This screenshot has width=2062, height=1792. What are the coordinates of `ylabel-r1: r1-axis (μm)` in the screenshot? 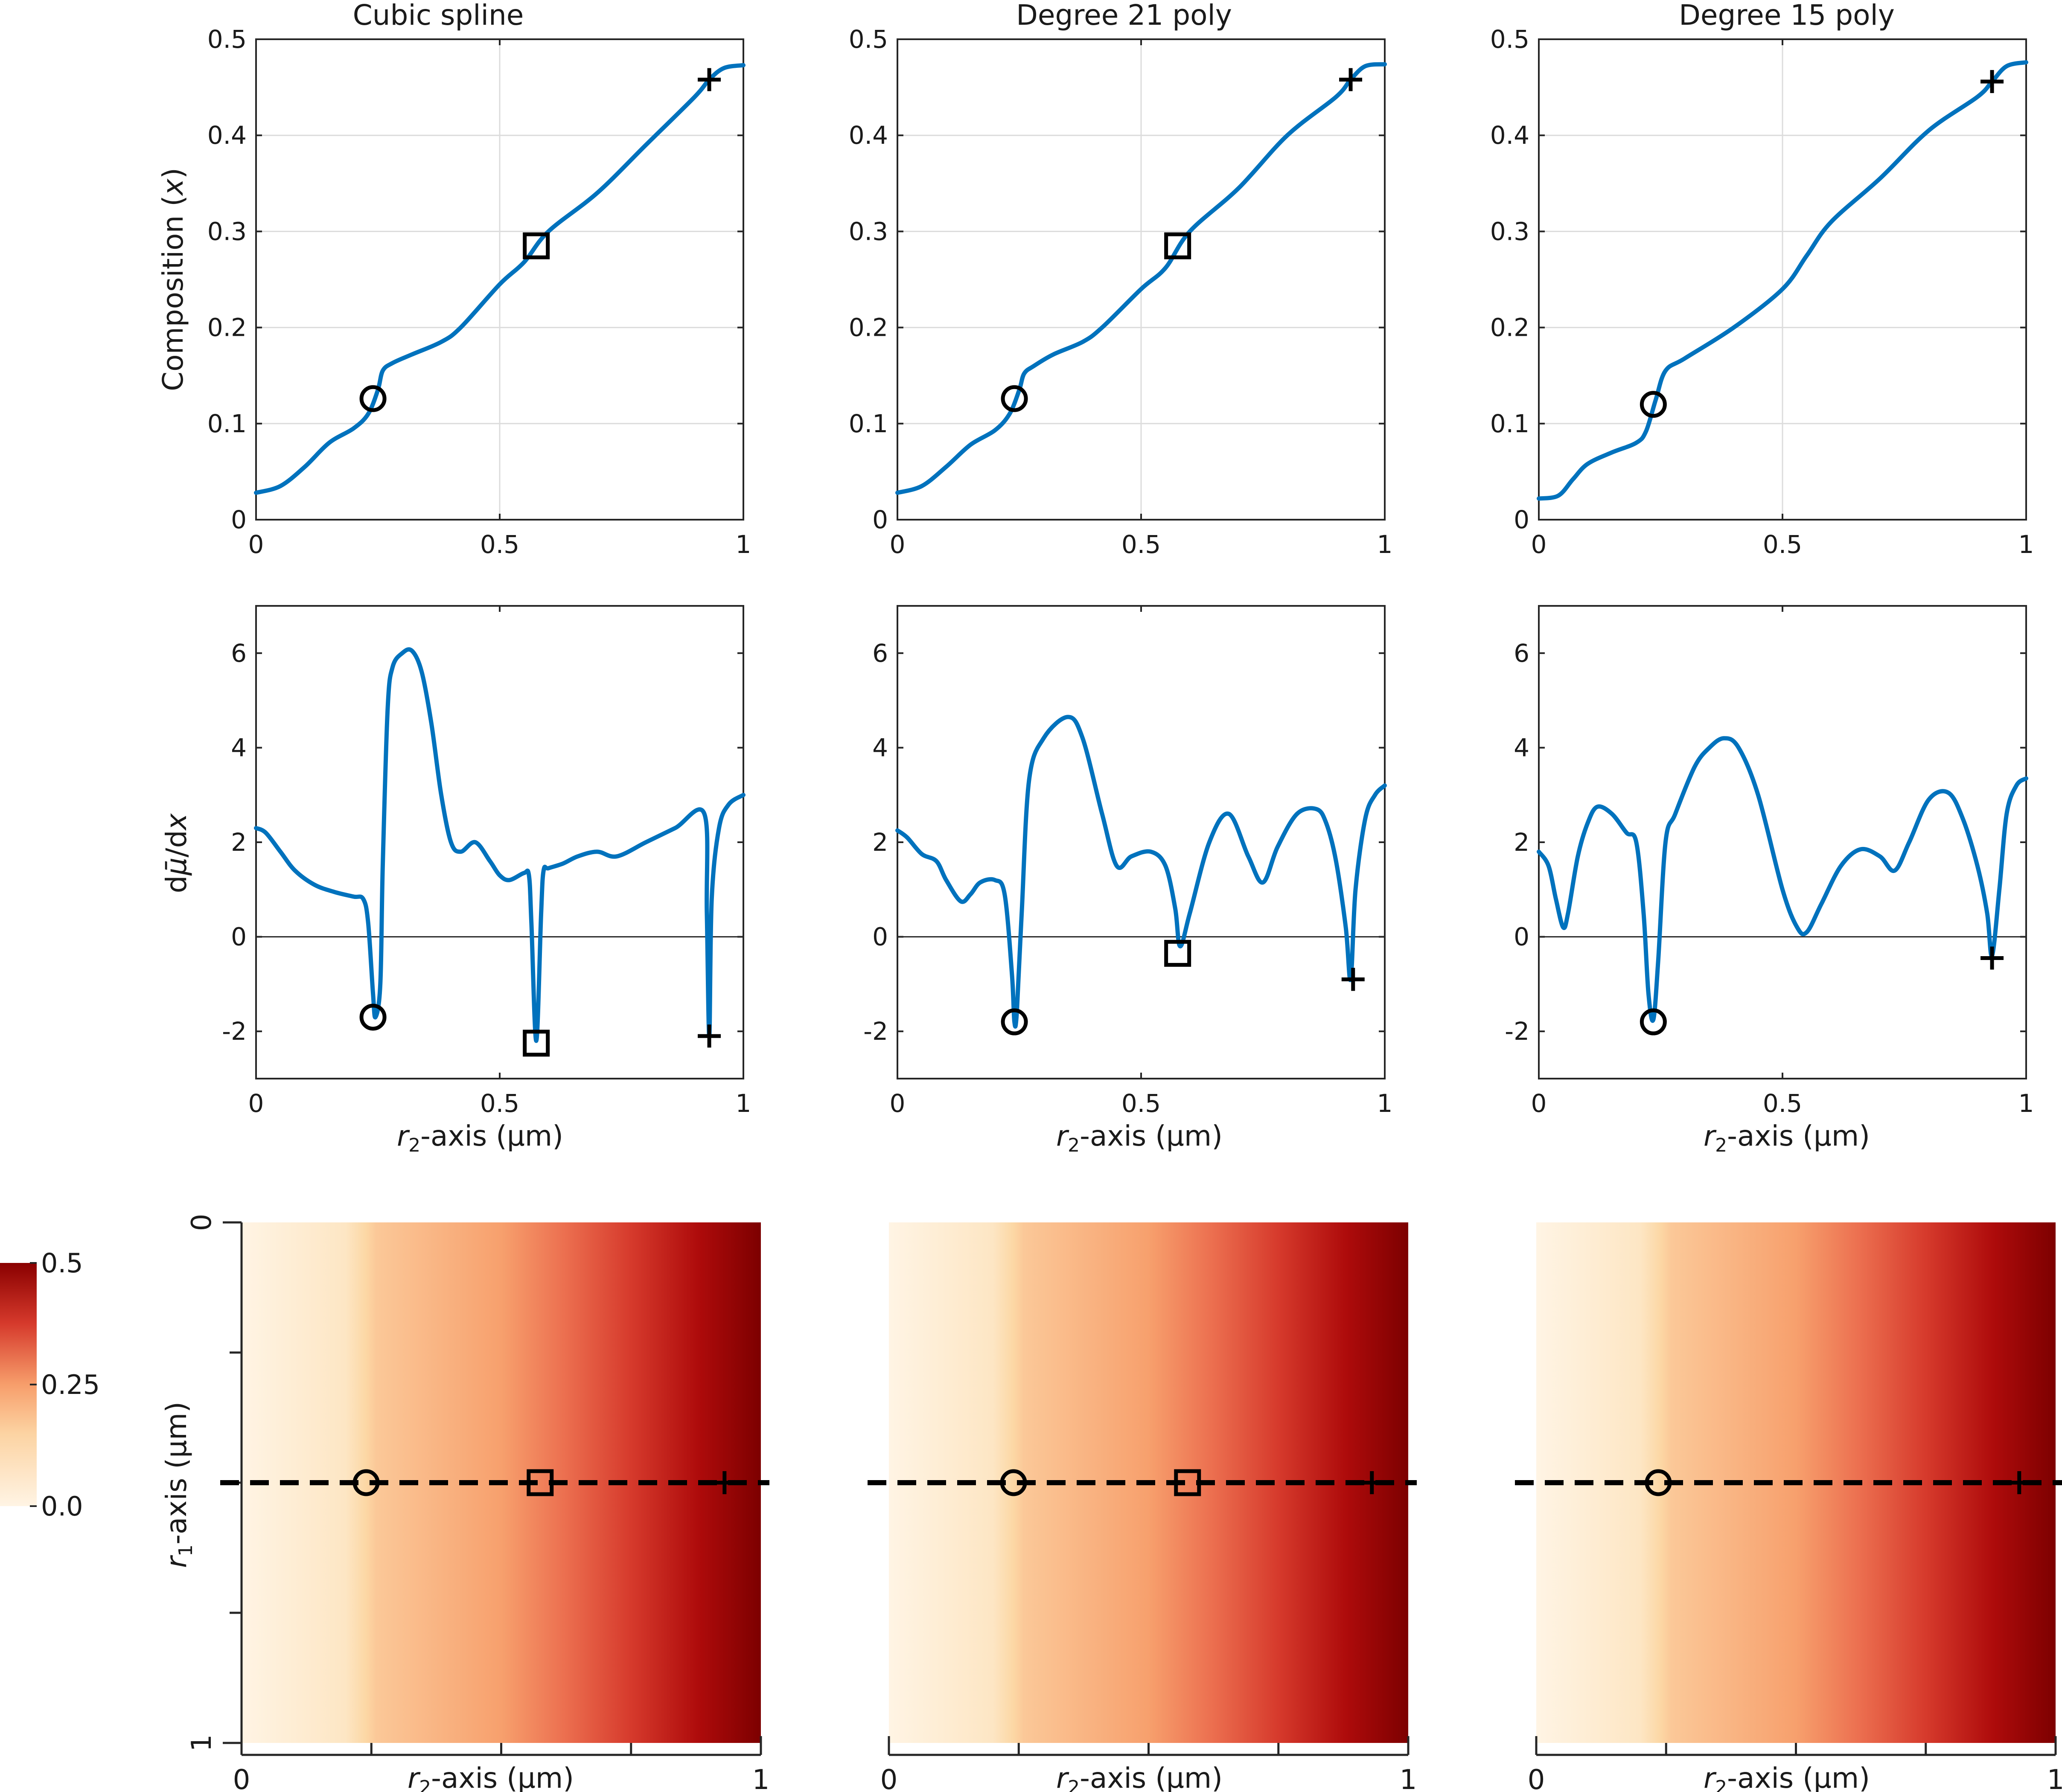 It's located at (178, 1485).